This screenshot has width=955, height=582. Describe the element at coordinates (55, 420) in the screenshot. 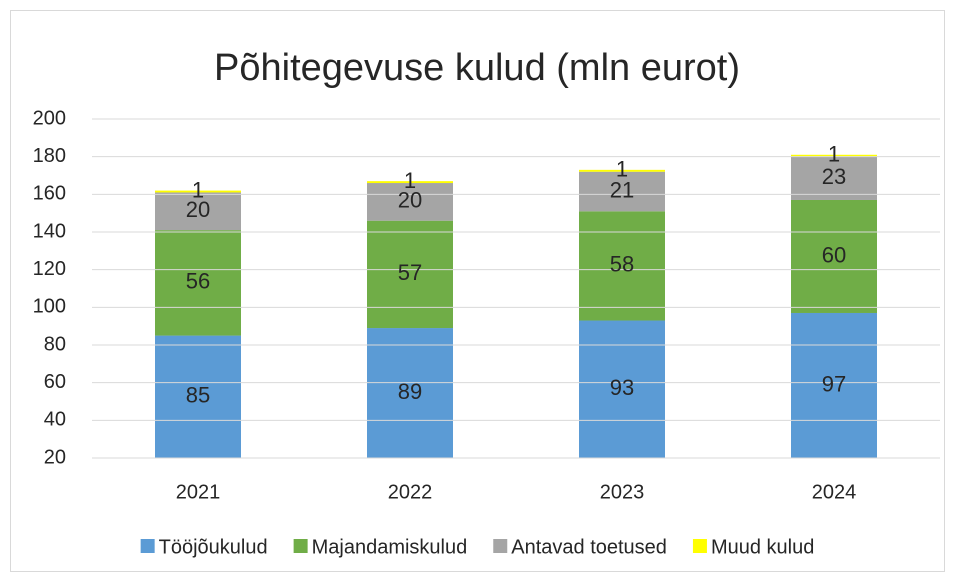

I see `y-tick-label: 40` at that location.